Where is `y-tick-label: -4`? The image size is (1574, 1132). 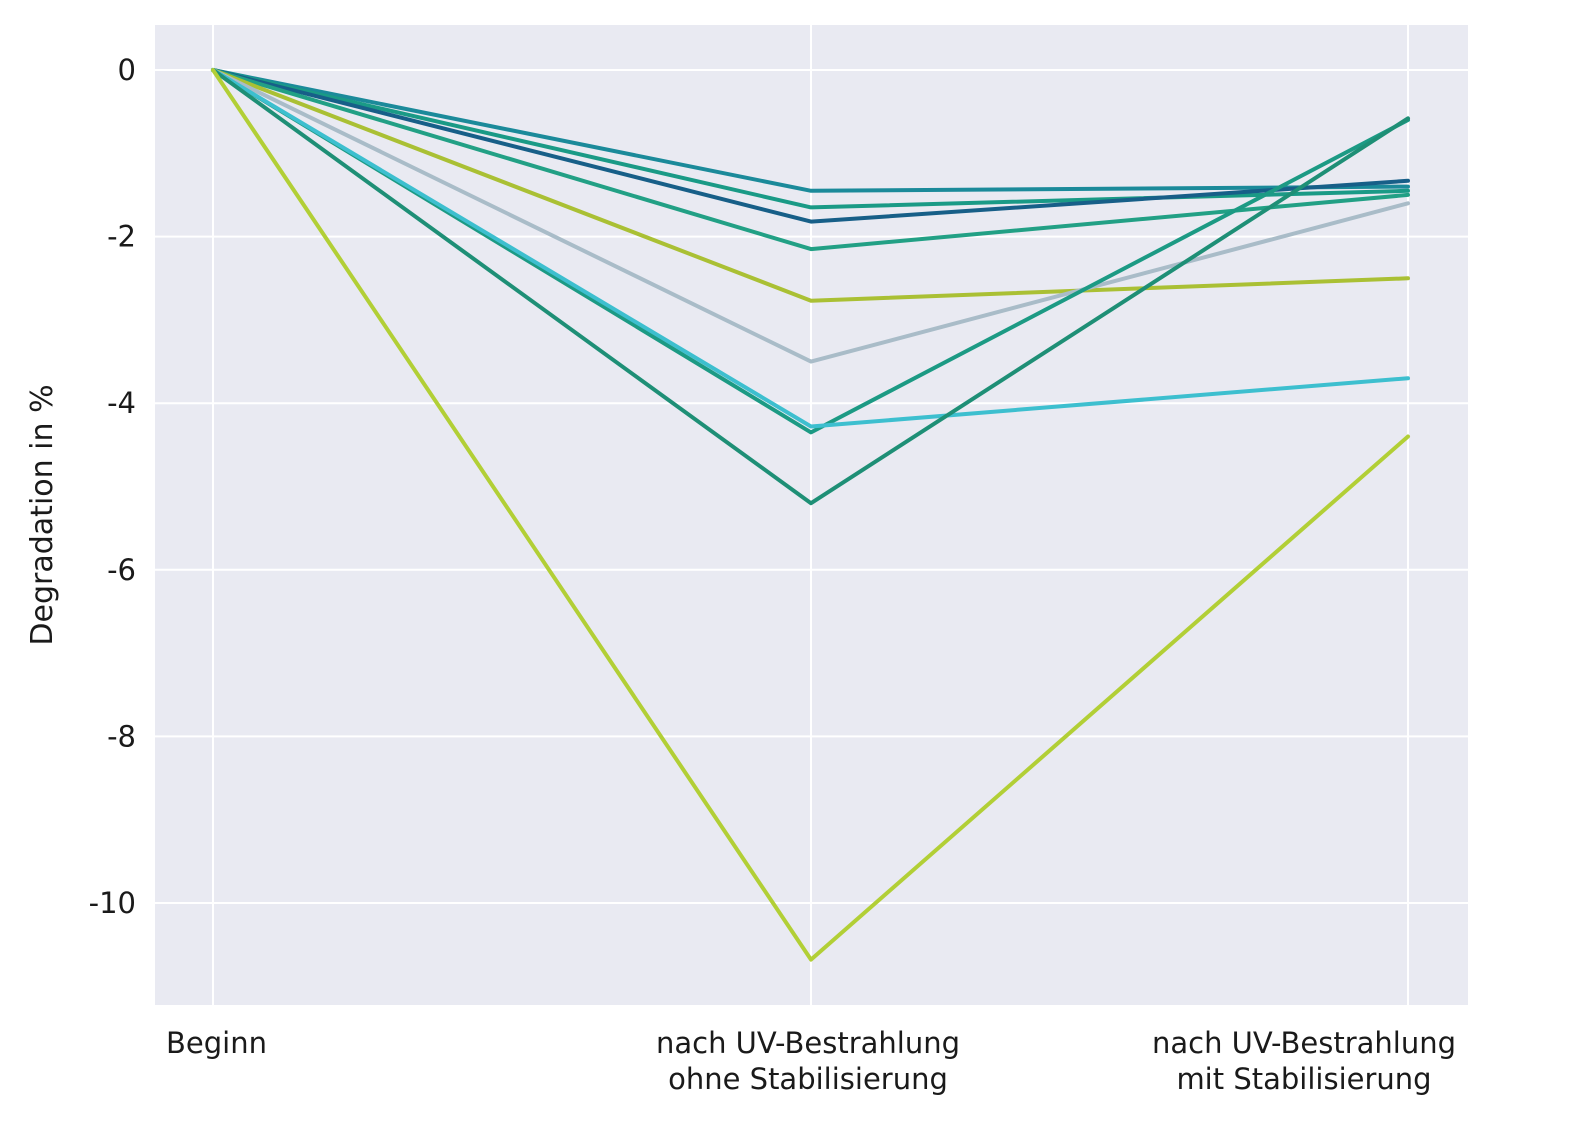 y-tick-label: -4 is located at coordinates (121, 403).